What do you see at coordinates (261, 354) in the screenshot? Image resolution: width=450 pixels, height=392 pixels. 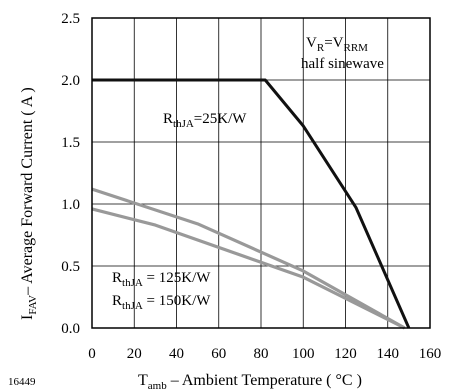 I see `x-tick-label: 80` at bounding box center [261, 354].